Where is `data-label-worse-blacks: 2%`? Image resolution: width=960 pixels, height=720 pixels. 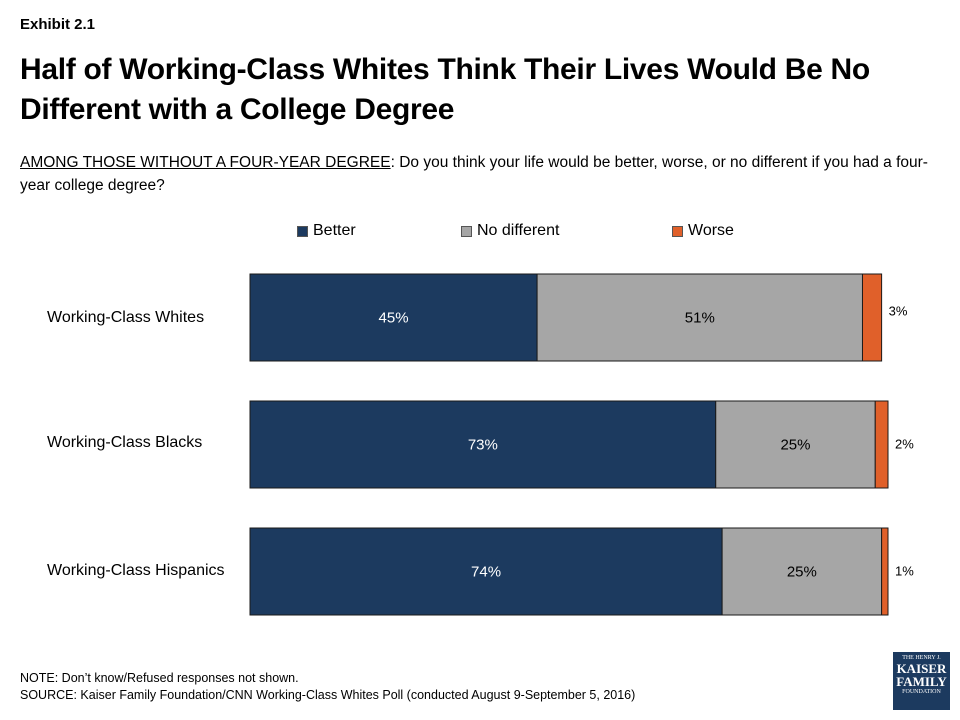 data-label-worse-blacks: 2% is located at coordinates (904, 444).